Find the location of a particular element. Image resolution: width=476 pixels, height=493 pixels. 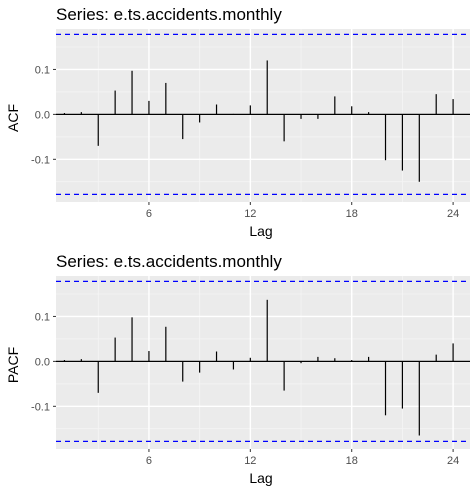

acf-y-tick-label: 0.0 is located at coordinates (42, 115).